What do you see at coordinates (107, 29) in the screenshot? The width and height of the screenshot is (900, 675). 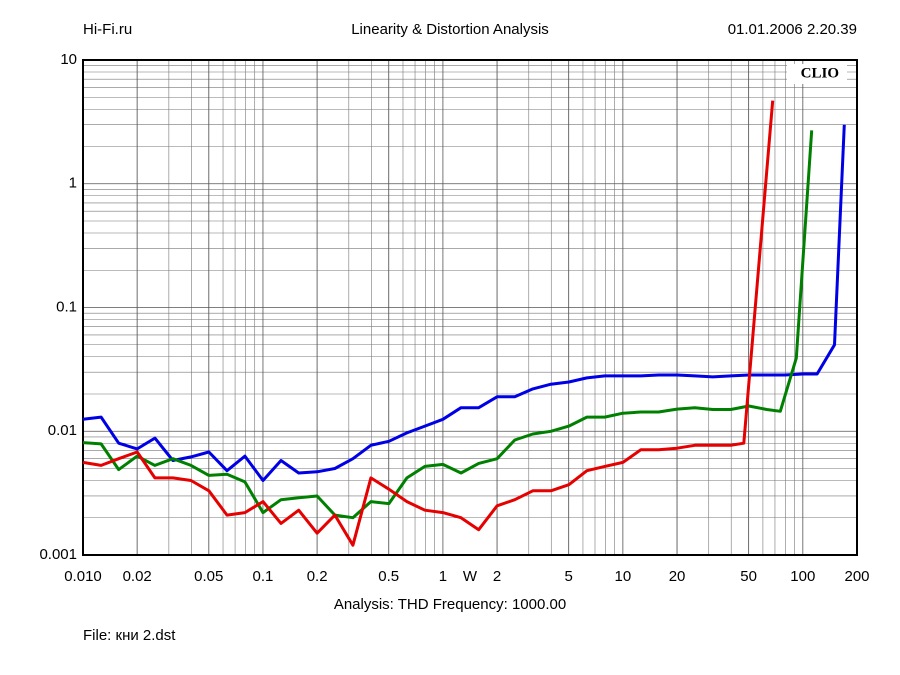 I see `header-left: Hi-Fi.ru` at bounding box center [107, 29].